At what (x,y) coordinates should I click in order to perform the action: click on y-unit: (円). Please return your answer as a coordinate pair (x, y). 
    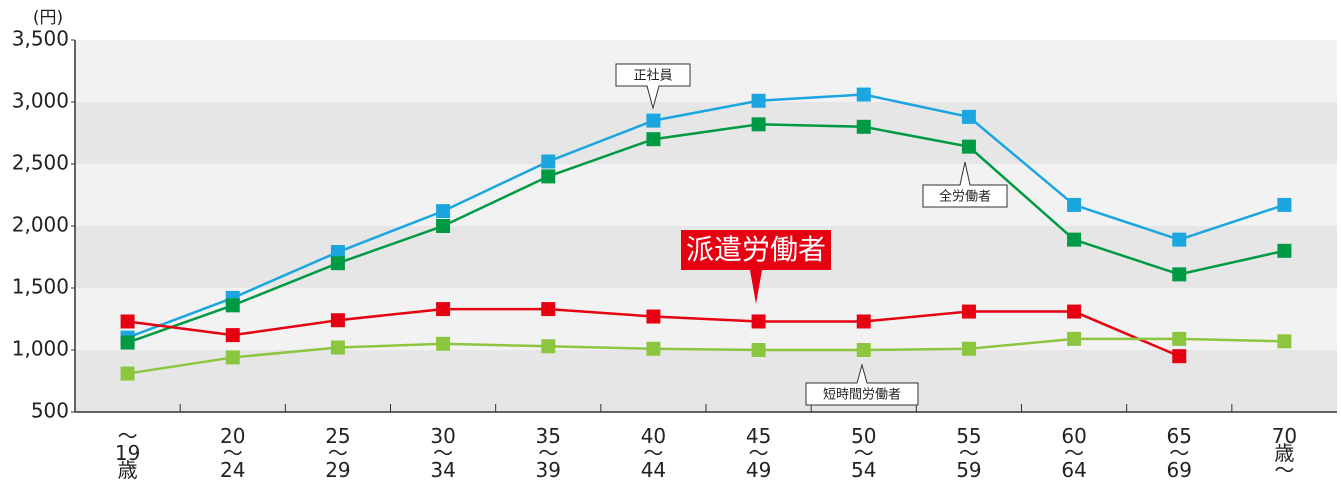
    Looking at the image, I should click on (48, 18).